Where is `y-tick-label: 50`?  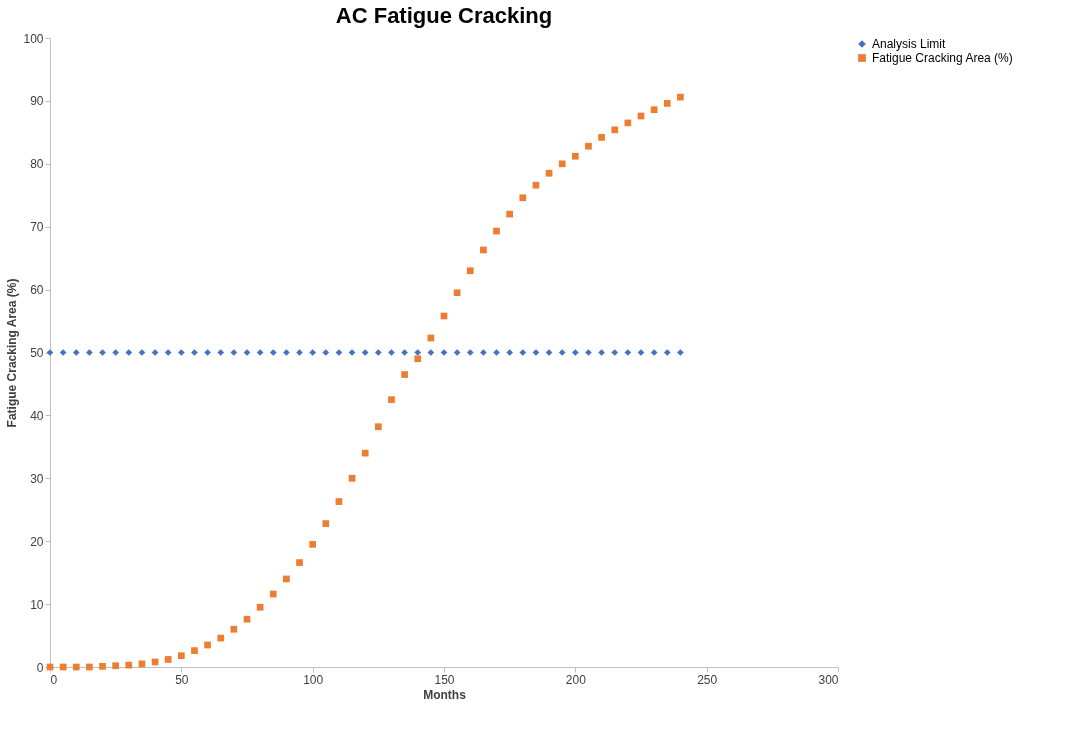
y-tick-label: 50 is located at coordinates (37, 353).